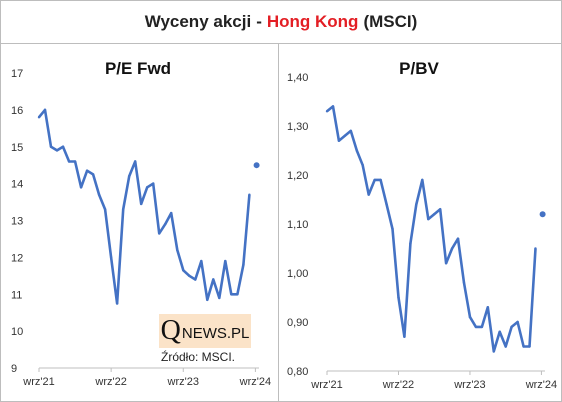 The image size is (562, 402). What do you see at coordinates (281, 22) in the screenshot?
I see `figure-title: Wyceny akcji - Hong Kong (MSCI)` at bounding box center [281, 22].